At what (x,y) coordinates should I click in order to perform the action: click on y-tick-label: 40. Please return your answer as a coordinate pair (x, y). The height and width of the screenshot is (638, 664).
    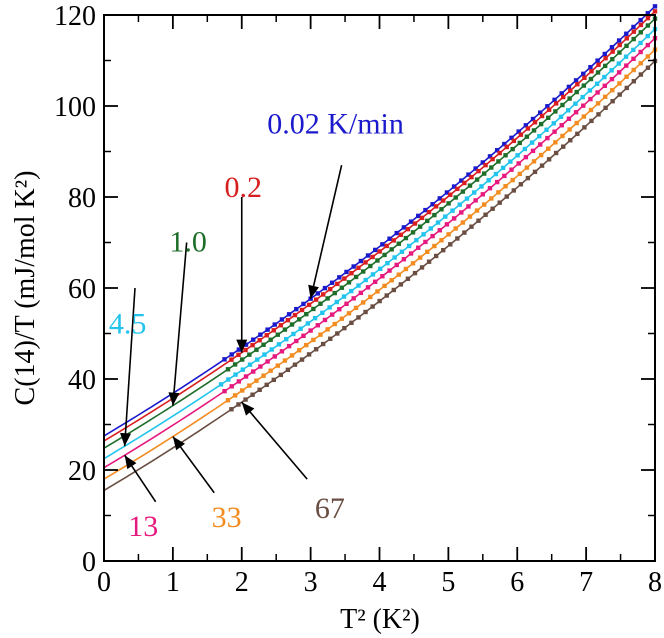
    Looking at the image, I should click on (82, 380).